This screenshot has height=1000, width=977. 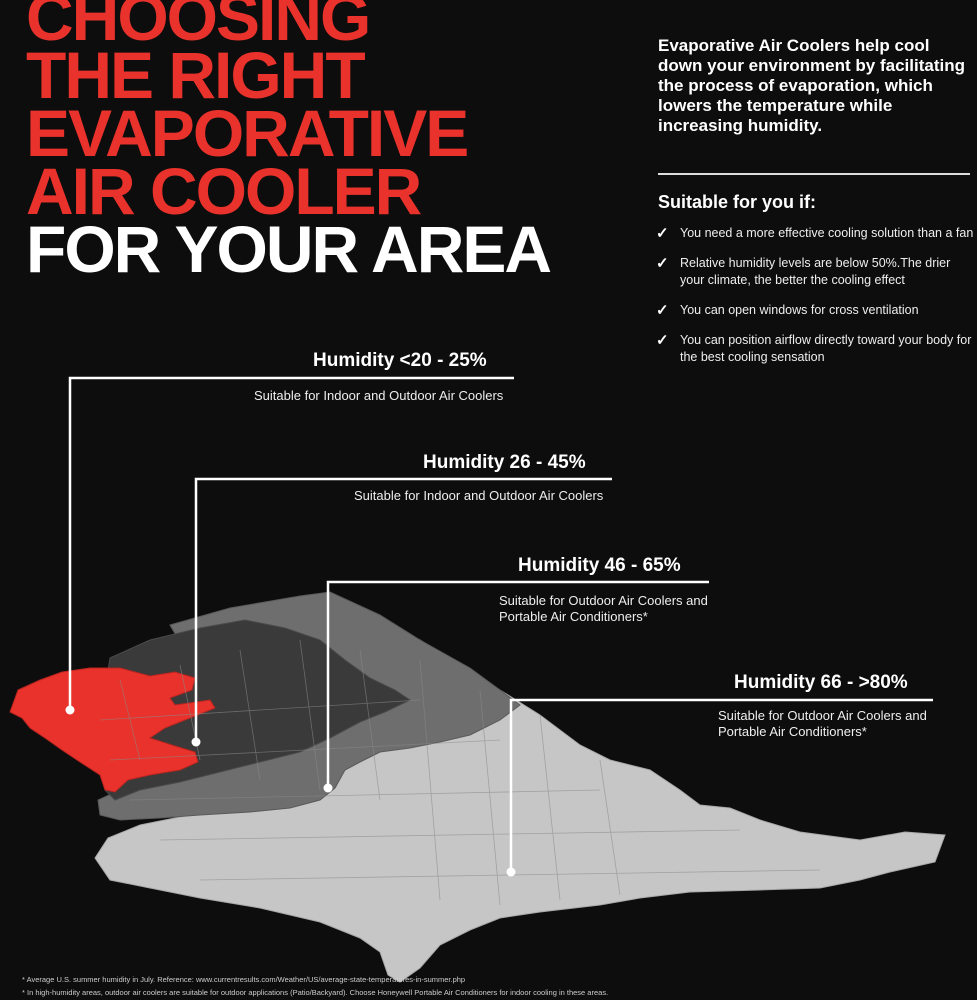 What do you see at coordinates (504, 462) in the screenshot?
I see `zone-2-title: Humidity 26 - 45%` at bounding box center [504, 462].